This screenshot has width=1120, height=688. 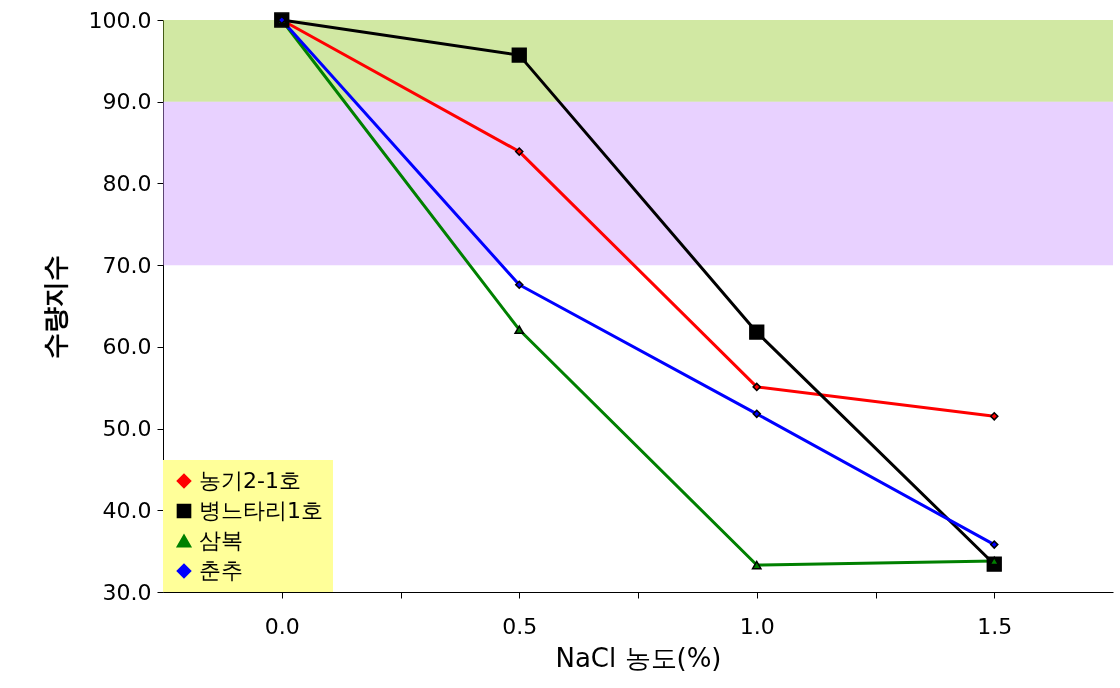 What do you see at coordinates (757, 626) in the screenshot?
I see `x-tick-label: 1.0` at bounding box center [757, 626].